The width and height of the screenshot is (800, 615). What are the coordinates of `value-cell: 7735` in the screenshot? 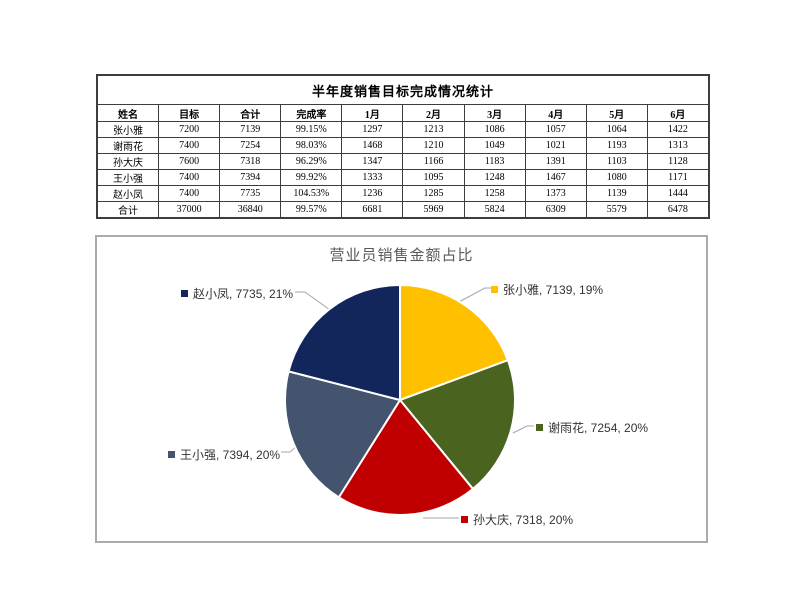 It's located at (250, 193).